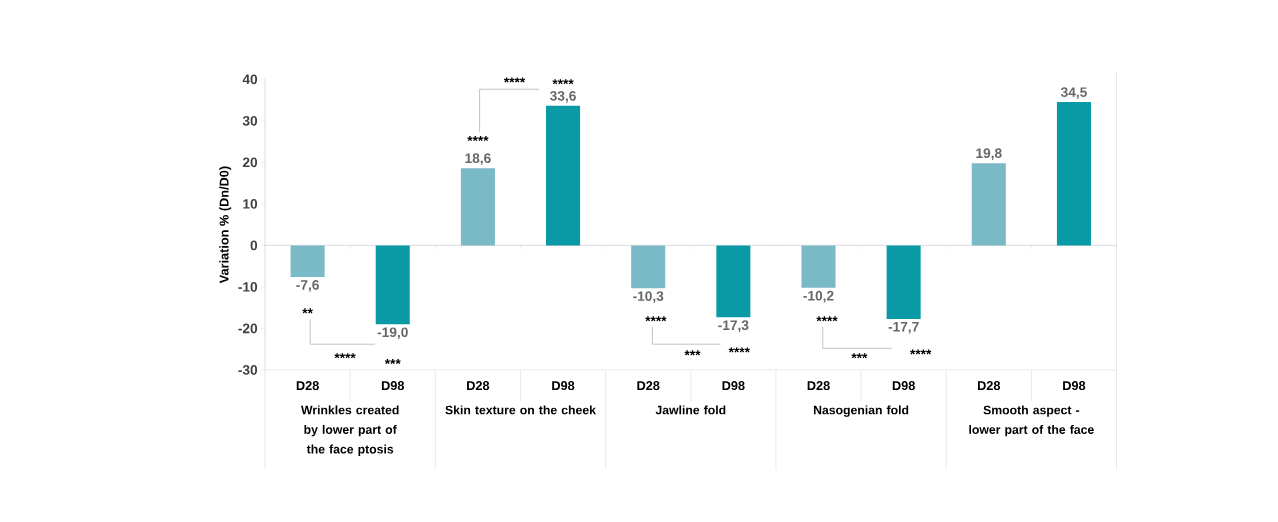 This screenshot has width=1278, height=522. I want to click on text: Jawline fold, so click(690, 410).